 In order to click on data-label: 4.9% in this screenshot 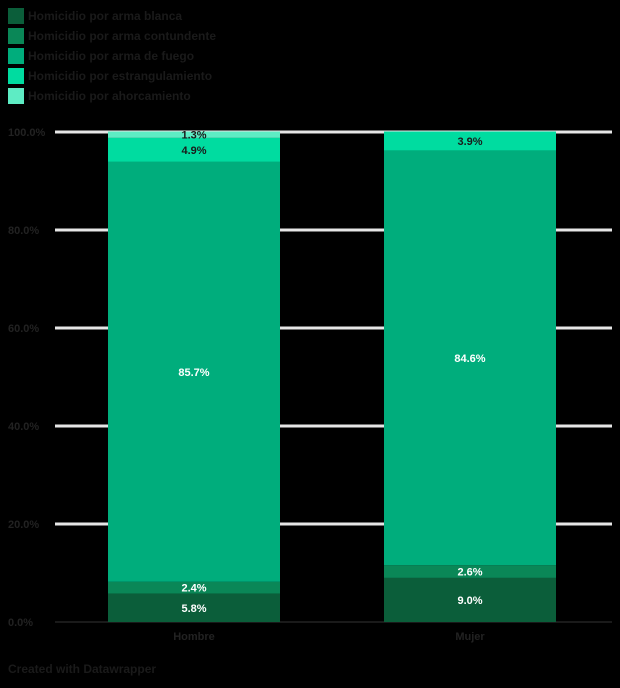, I will do `click(193, 151)`.